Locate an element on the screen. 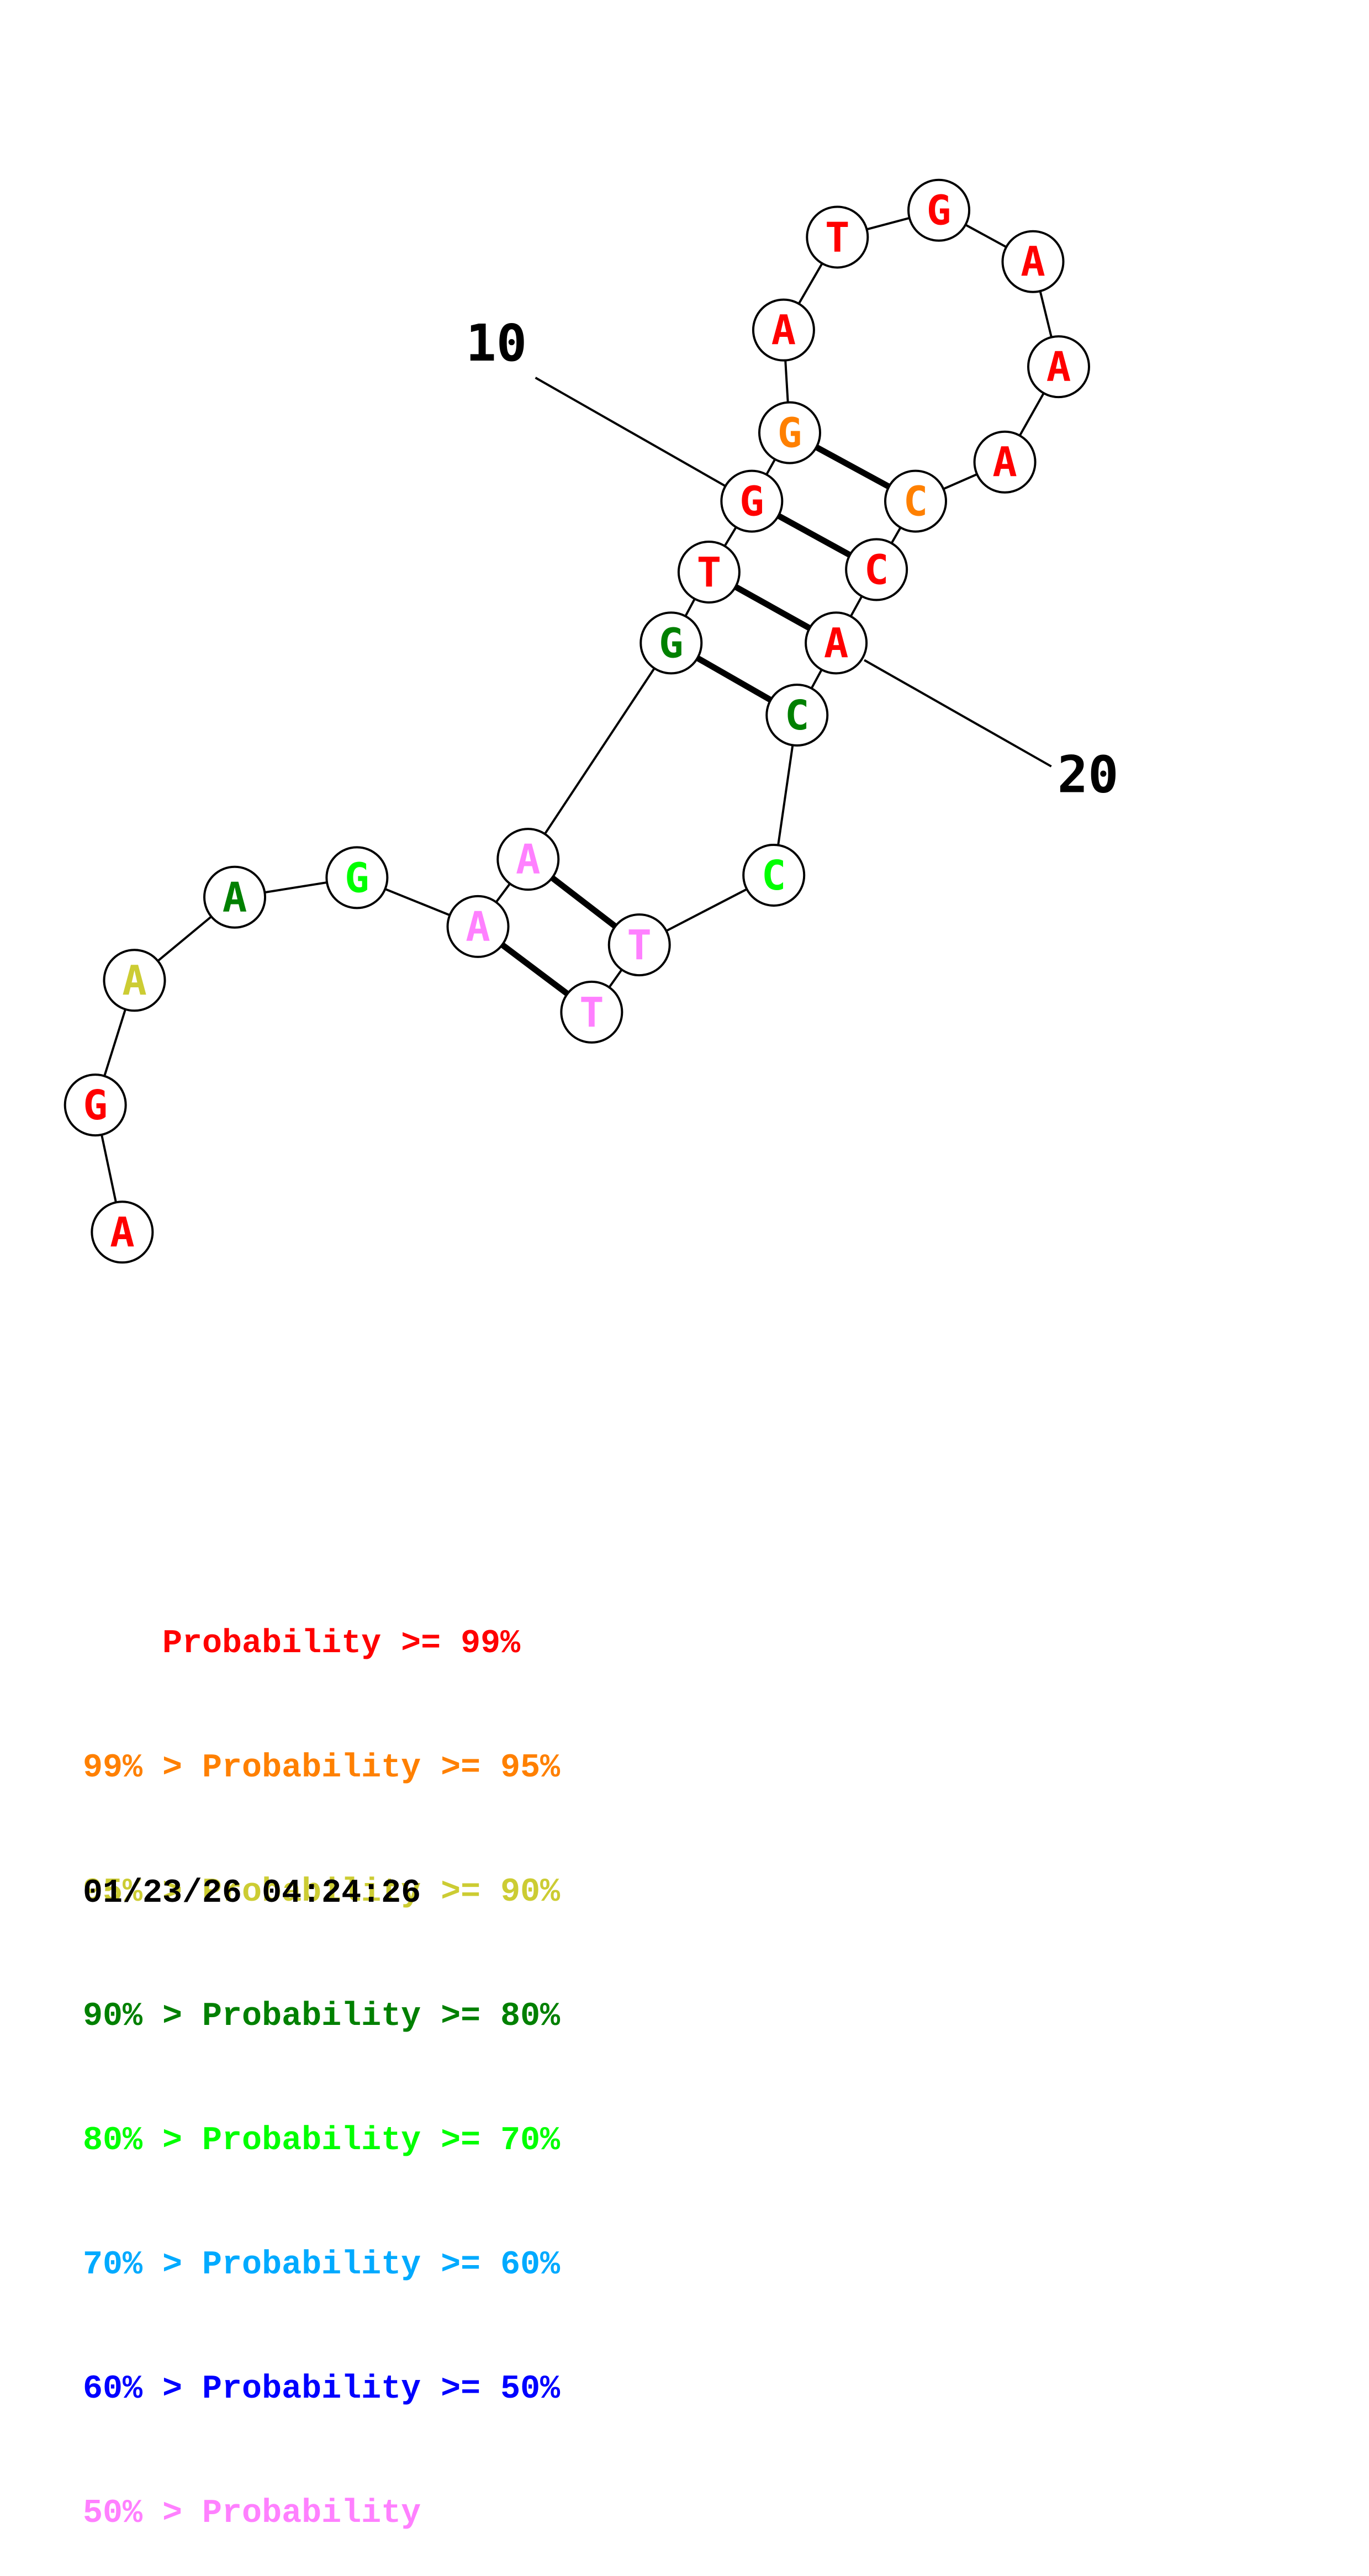  timestamp: 01/23/26 04:24:26 is located at coordinates (252, 1893).